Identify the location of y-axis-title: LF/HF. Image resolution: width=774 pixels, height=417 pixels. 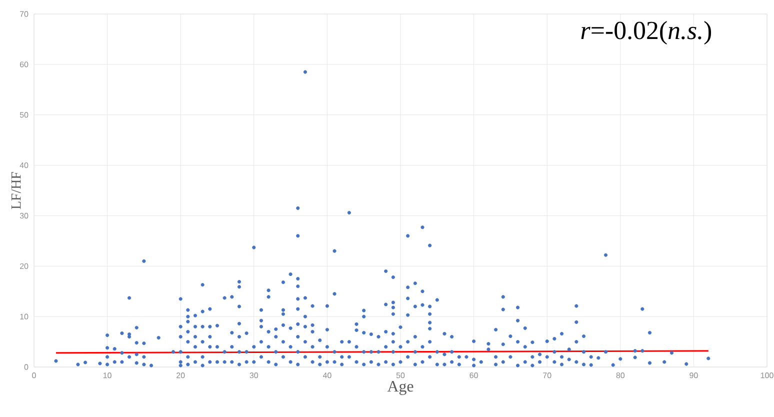
(16, 191).